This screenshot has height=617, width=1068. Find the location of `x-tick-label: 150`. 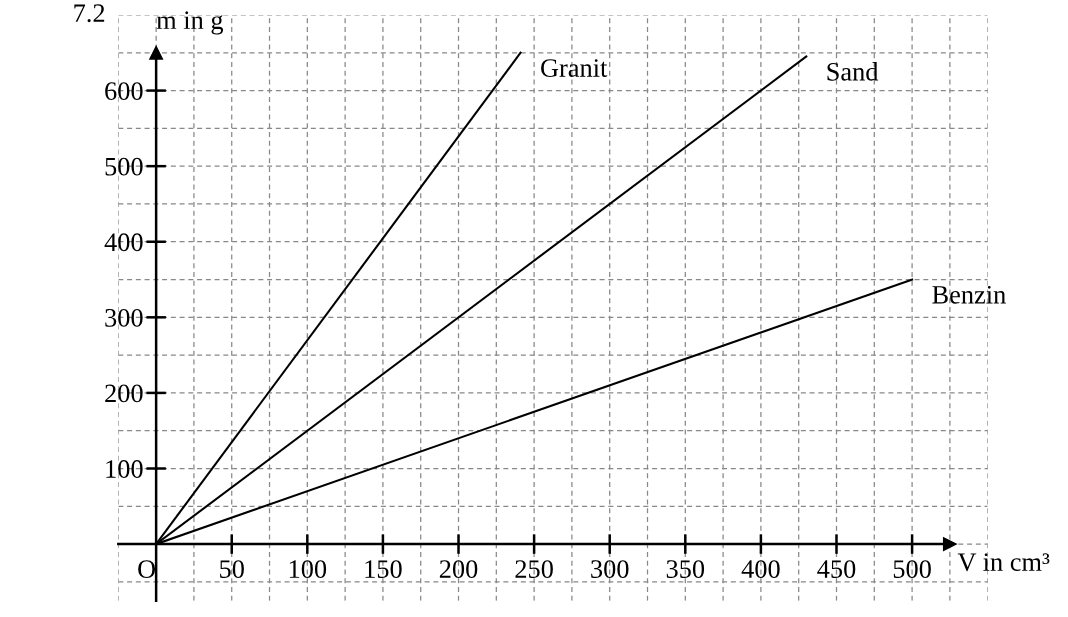

x-tick-label: 150 is located at coordinates (383, 569).